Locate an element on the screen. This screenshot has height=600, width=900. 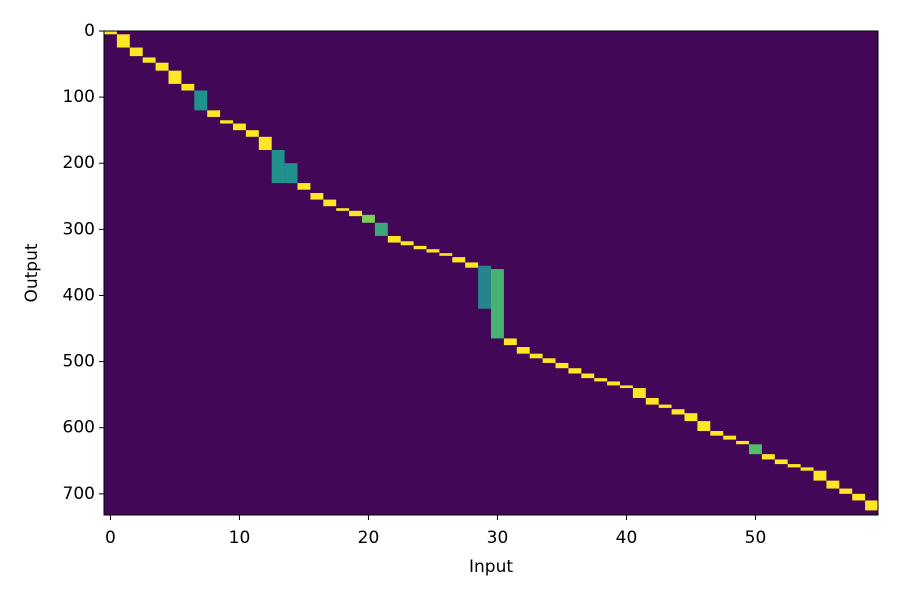
x-tick-label: 20 is located at coordinates (369, 538).